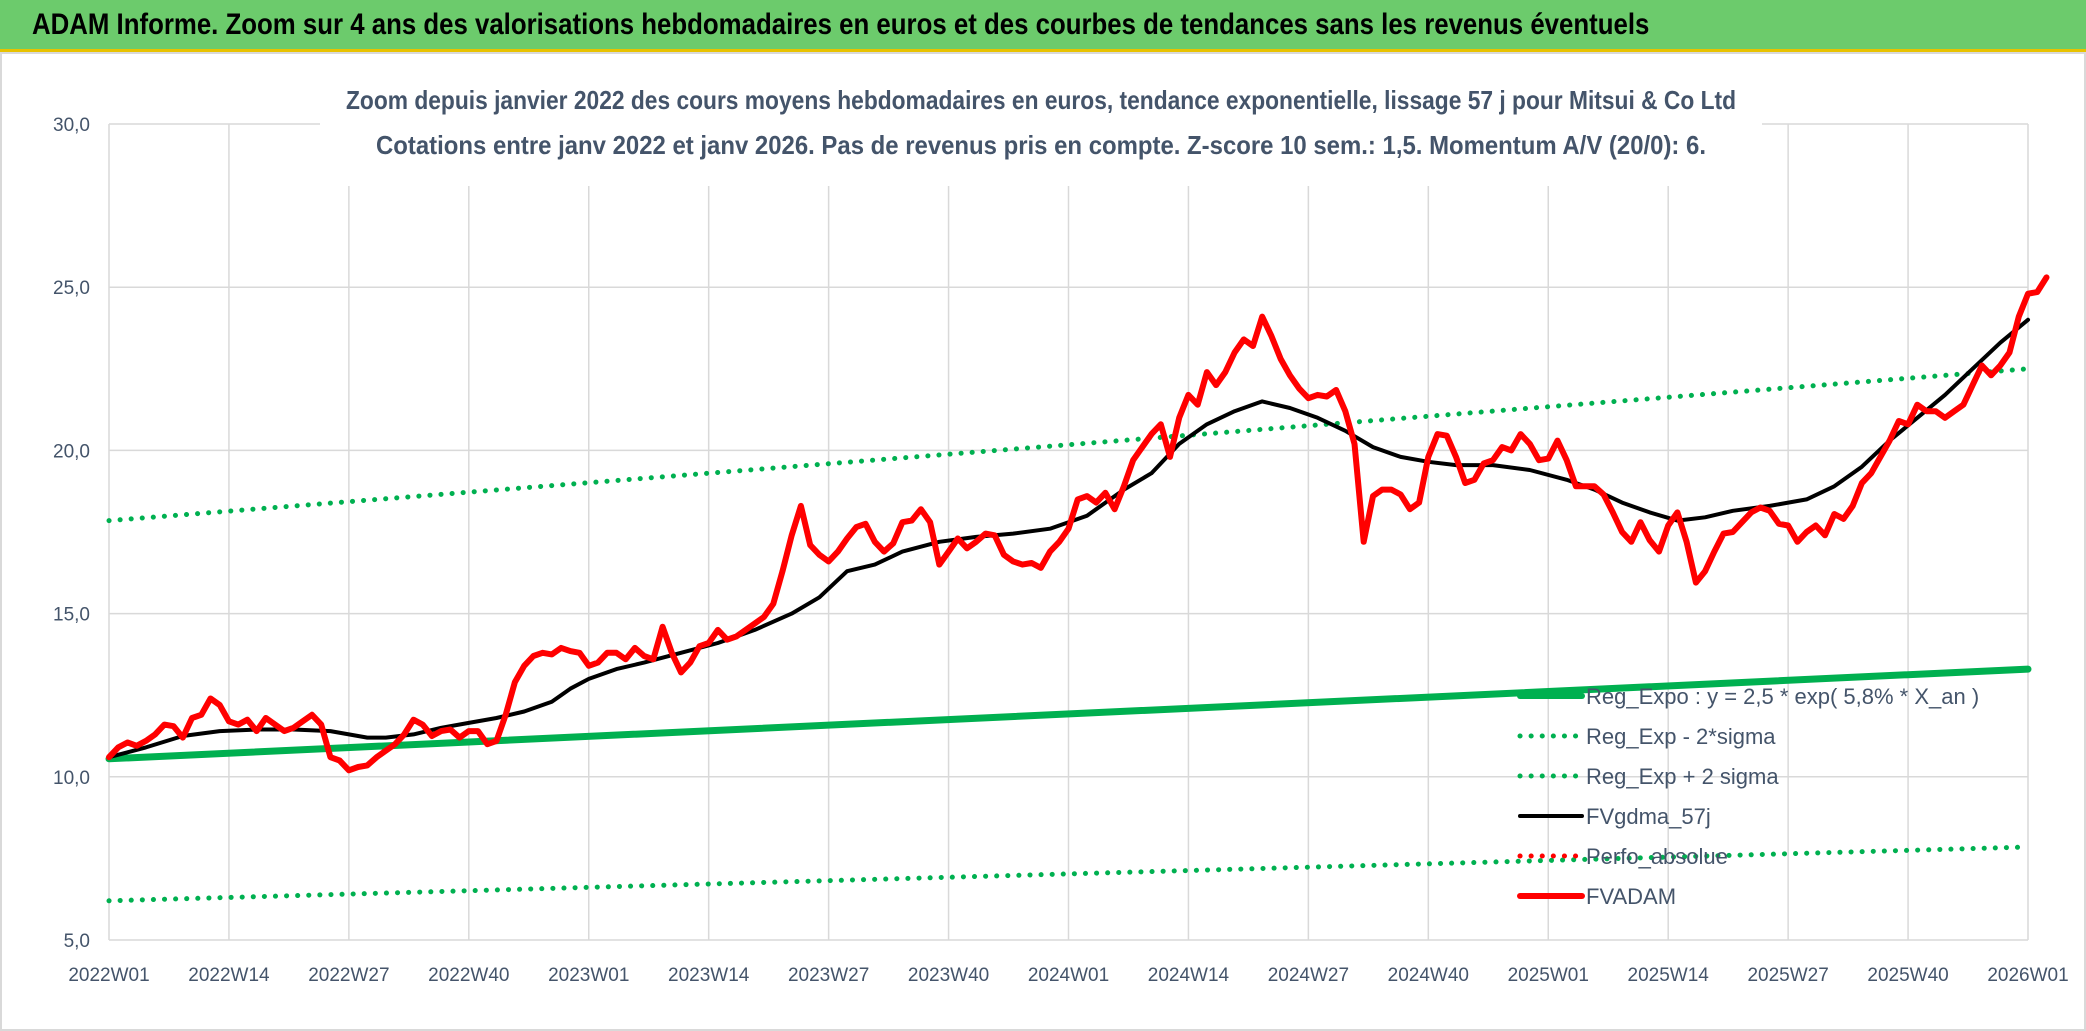  Describe the element at coordinates (468, 975) in the screenshot. I see `x-tick-label: 2022W40` at that location.